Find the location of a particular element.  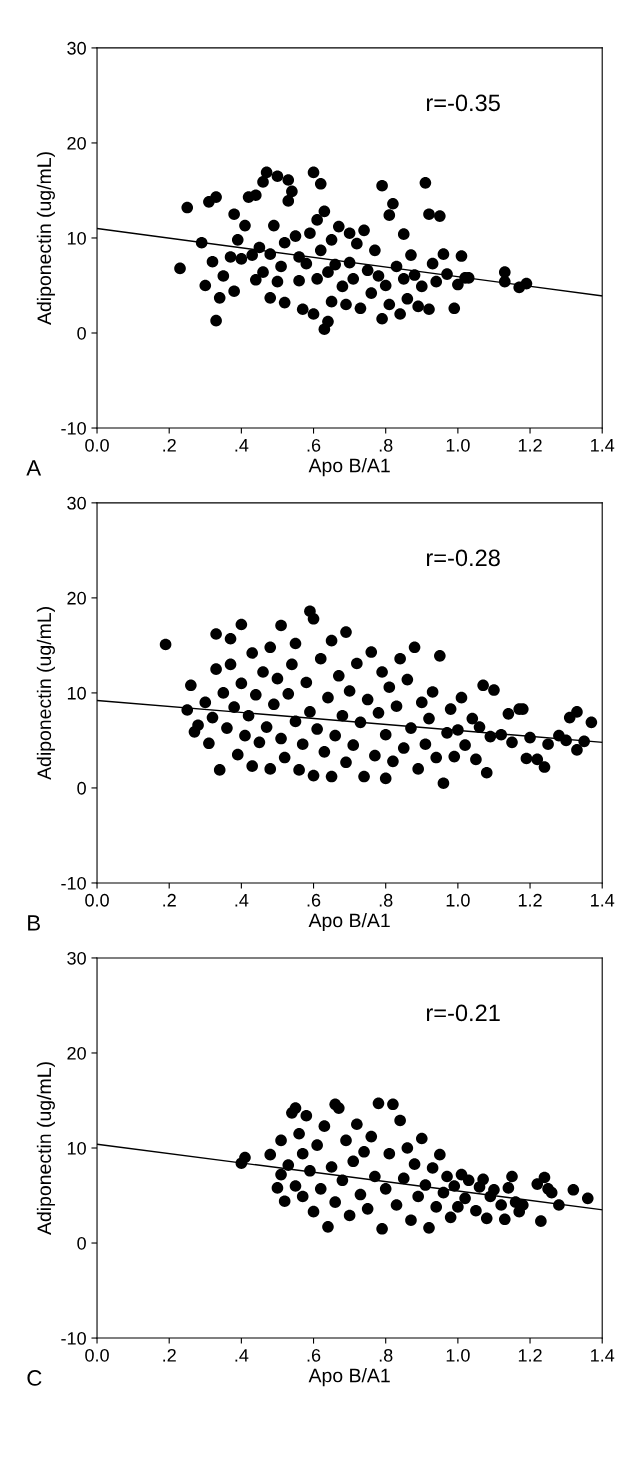

annotation: r=-0.28 is located at coordinates (463, 558).